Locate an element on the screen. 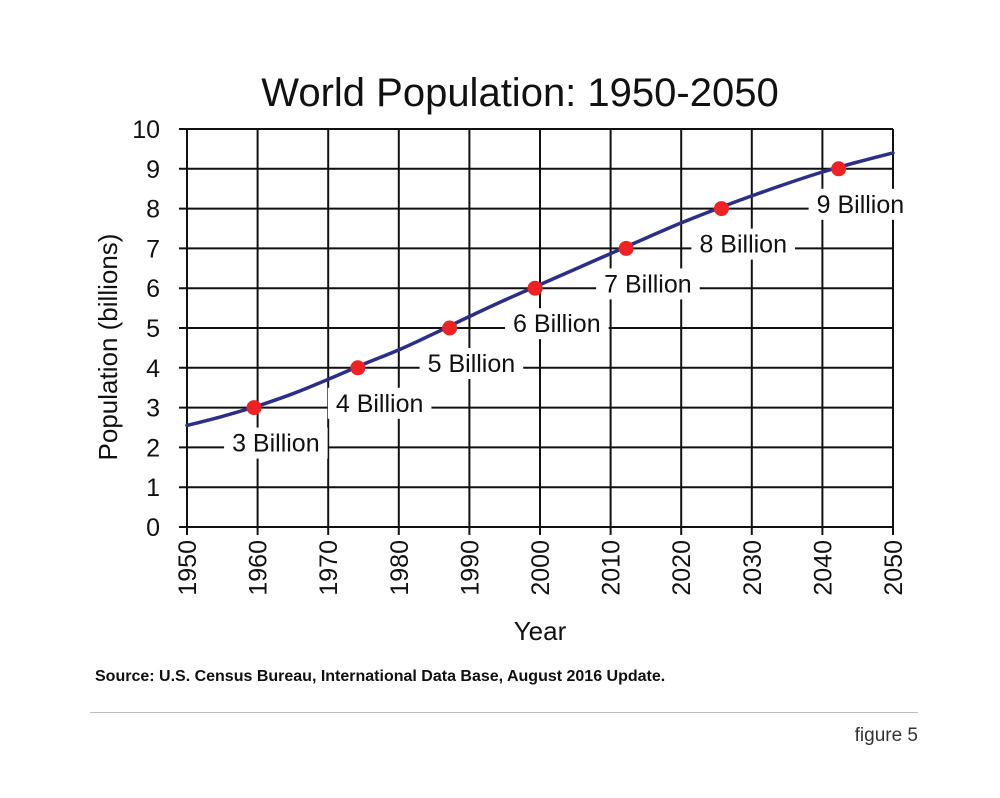 The image size is (1000, 798). figure-label: figure 5 is located at coordinates (886, 735).